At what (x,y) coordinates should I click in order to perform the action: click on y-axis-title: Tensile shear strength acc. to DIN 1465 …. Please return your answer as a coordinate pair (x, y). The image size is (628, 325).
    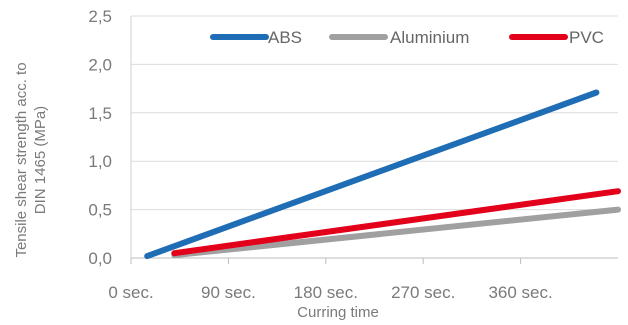
    Looking at the image, I should click on (31, 159).